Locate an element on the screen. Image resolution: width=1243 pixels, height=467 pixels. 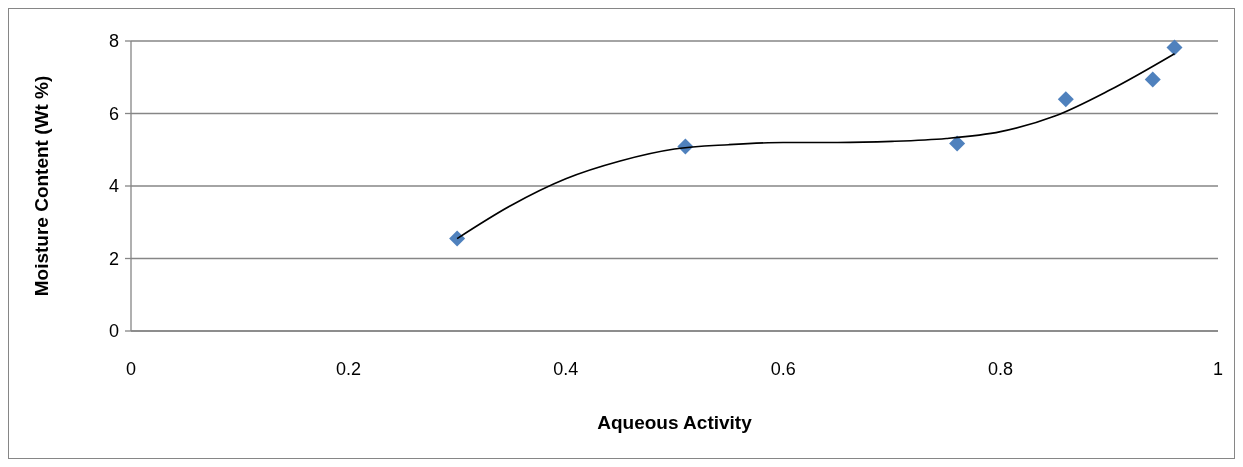
y-axis-title: Moisture Content (Wt %) is located at coordinates (41, 186).